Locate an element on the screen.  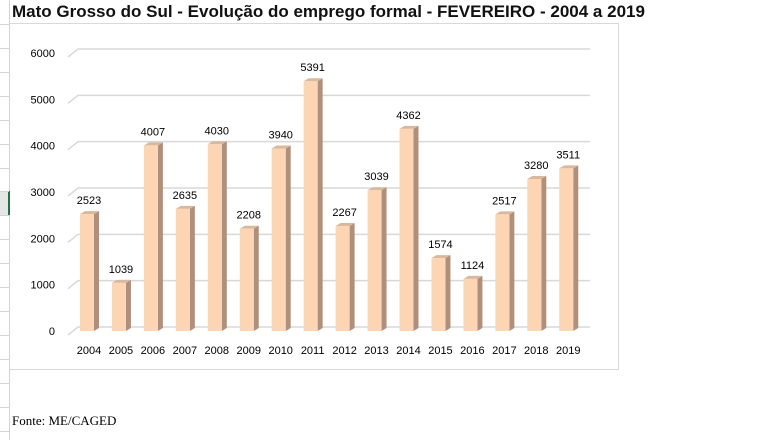
x-tick-label: 2009 is located at coordinates (249, 351).